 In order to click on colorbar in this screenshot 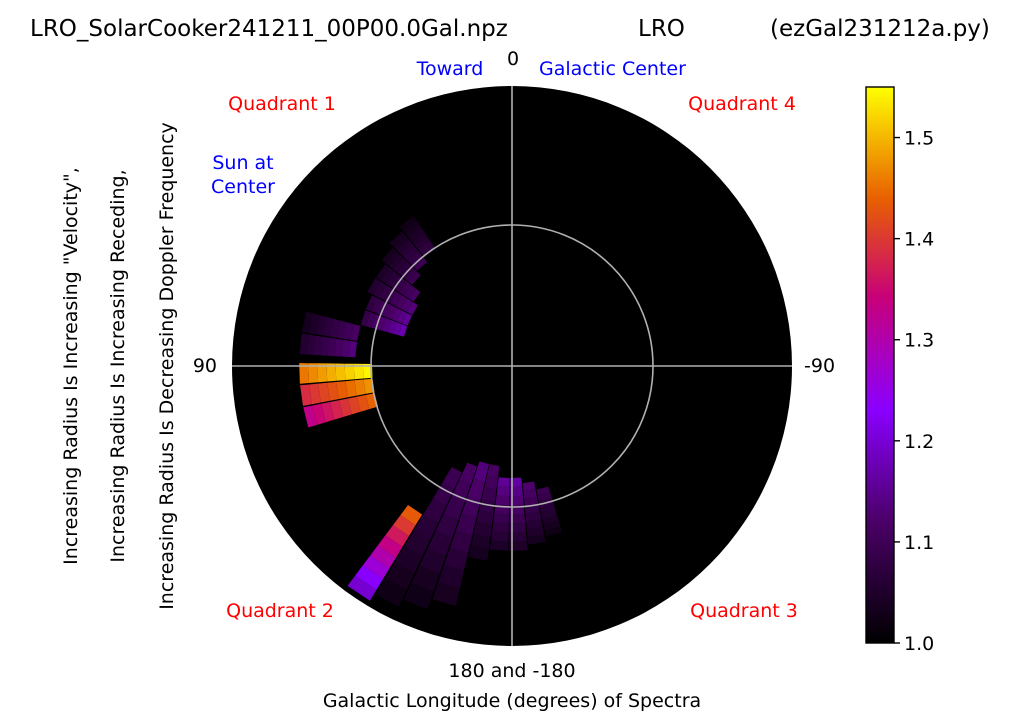, I will do `click(880, 365)`.